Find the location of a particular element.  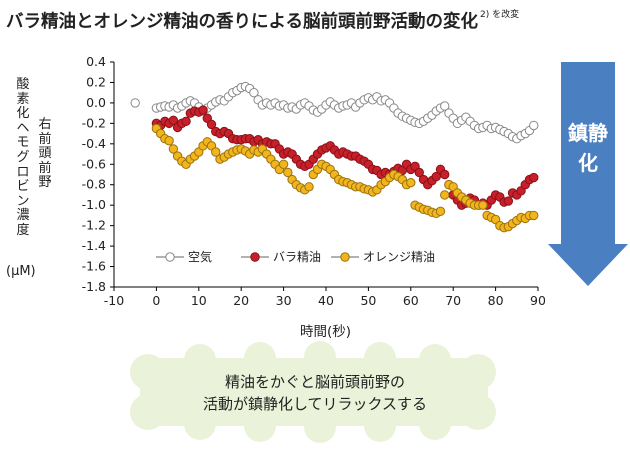

y-tick-label: -1.4 is located at coordinates (94, 245).